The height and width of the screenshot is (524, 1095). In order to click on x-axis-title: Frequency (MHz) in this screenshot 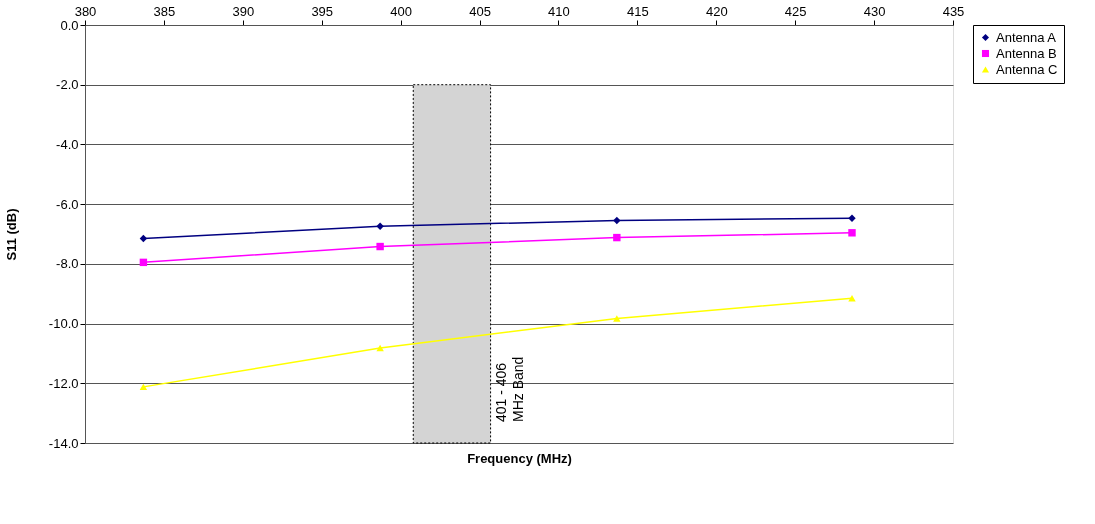, I will do `click(519, 458)`.